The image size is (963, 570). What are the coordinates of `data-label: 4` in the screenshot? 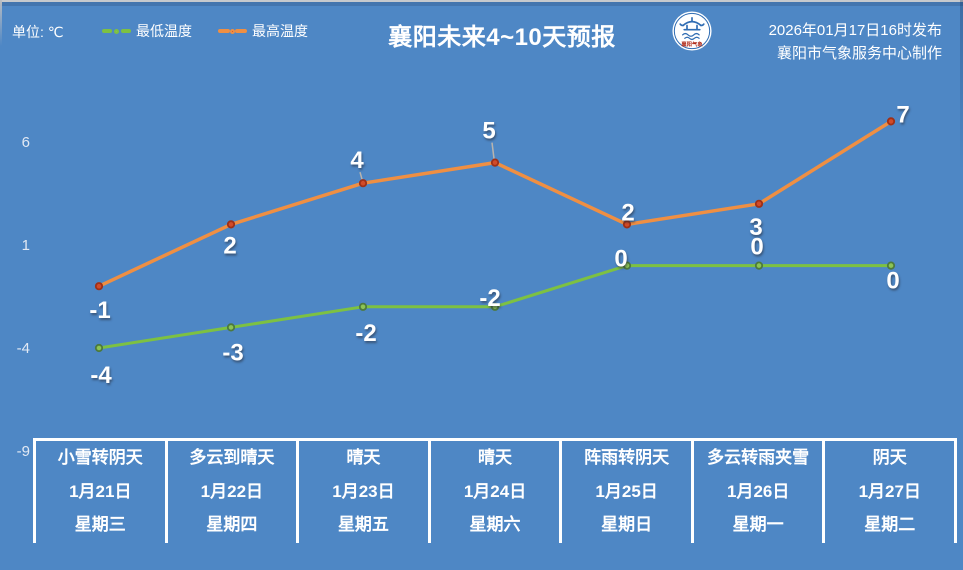 It's located at (357, 160).